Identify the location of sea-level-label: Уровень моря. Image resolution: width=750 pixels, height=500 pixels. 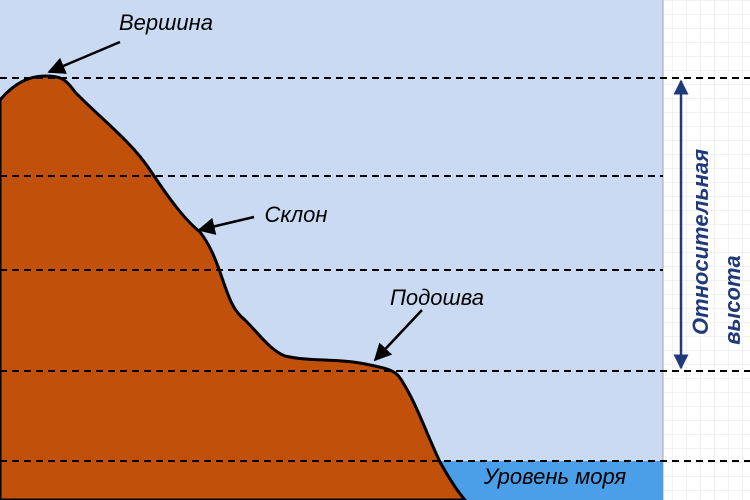
(555, 476).